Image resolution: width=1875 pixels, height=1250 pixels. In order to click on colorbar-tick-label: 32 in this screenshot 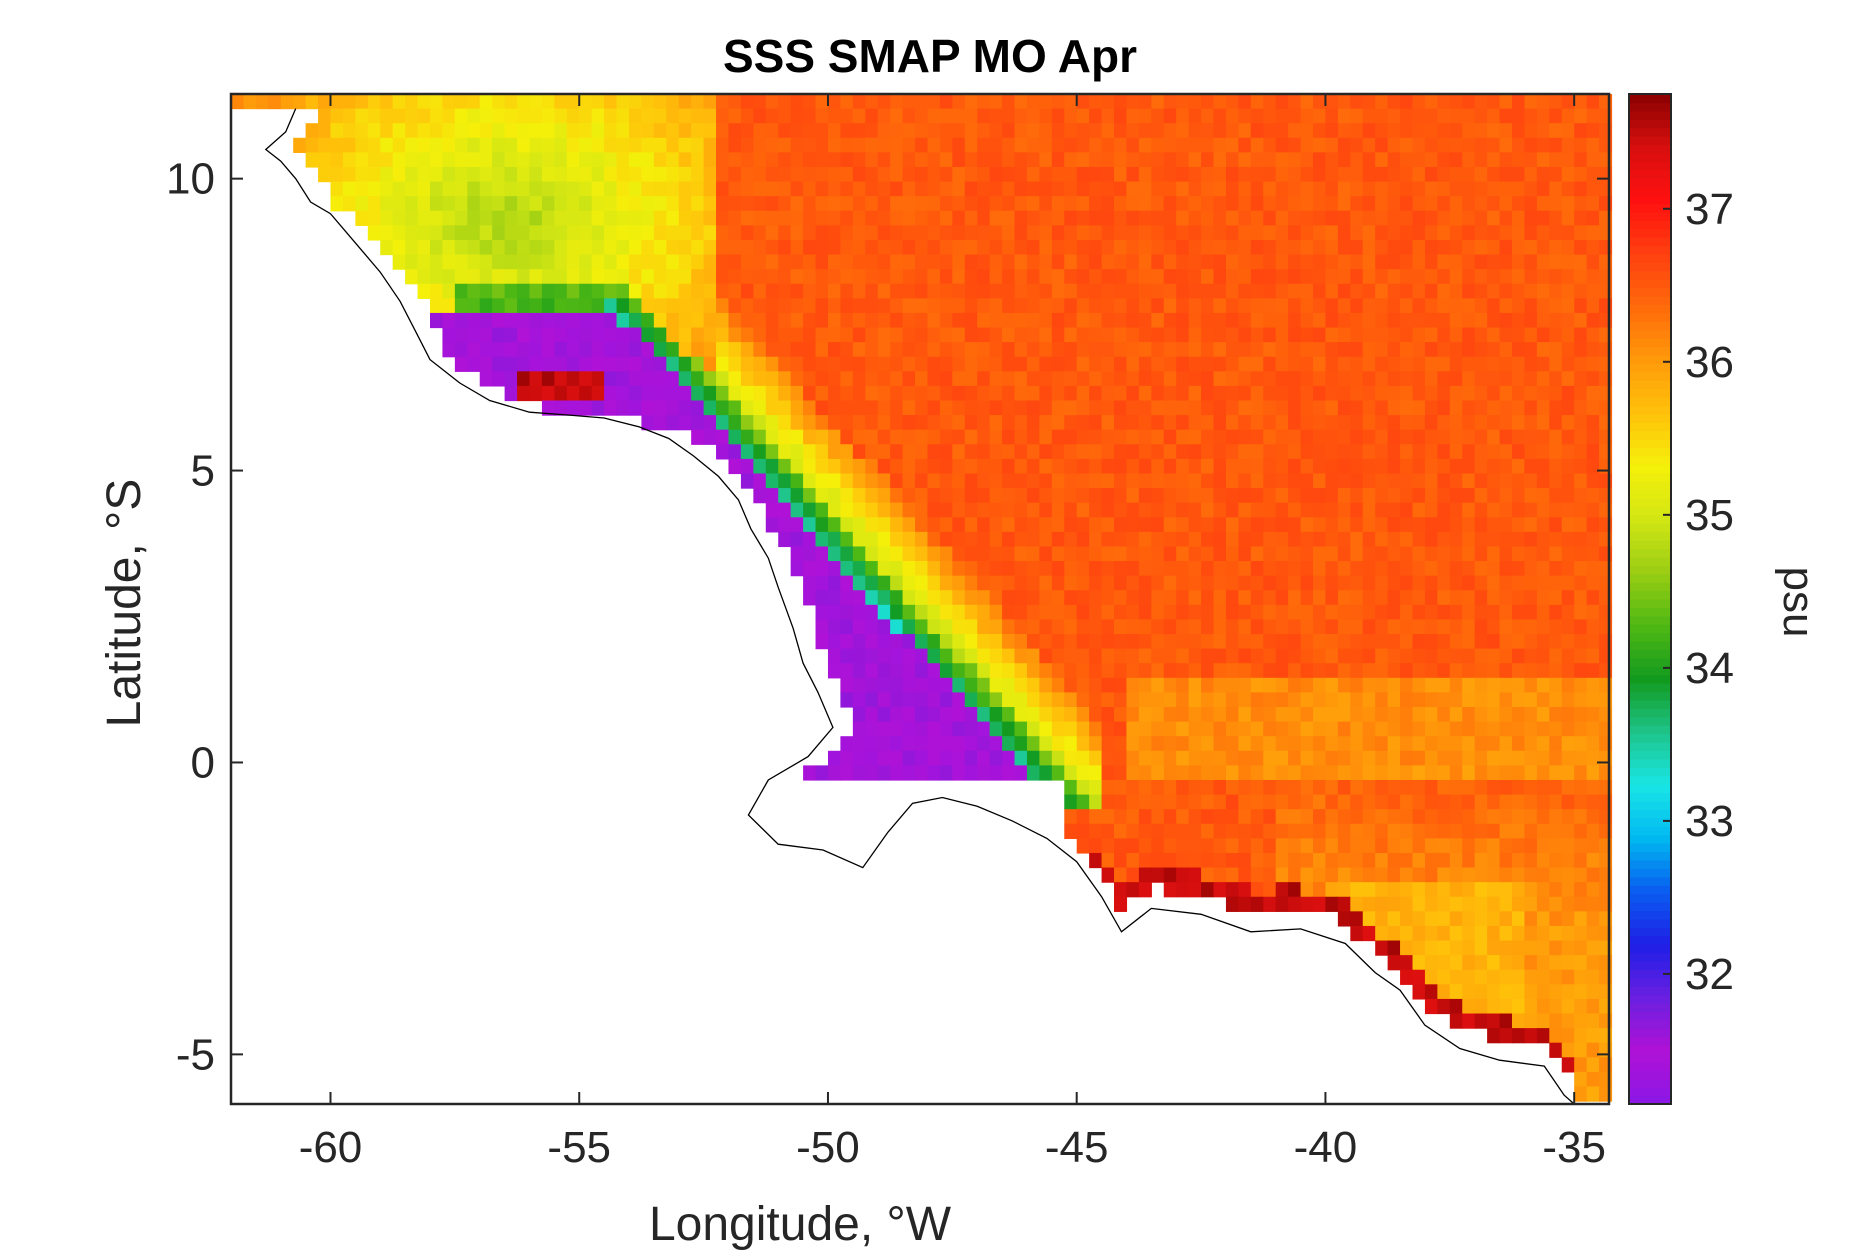, I will do `click(1709, 974)`.